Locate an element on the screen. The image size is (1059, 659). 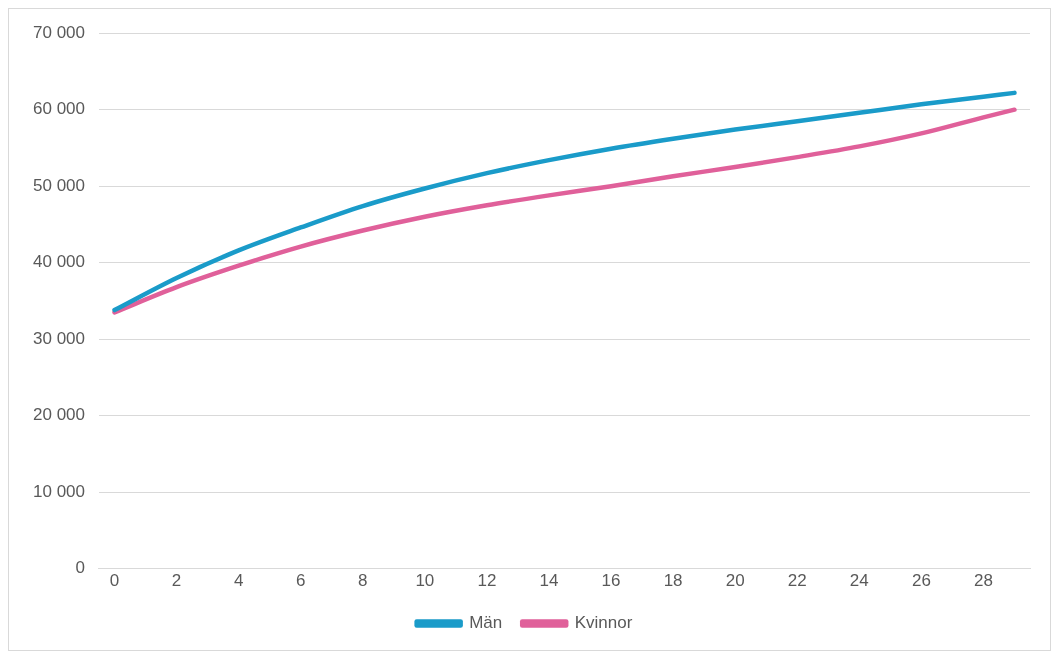
x-tick-label: 14 is located at coordinates (549, 581).